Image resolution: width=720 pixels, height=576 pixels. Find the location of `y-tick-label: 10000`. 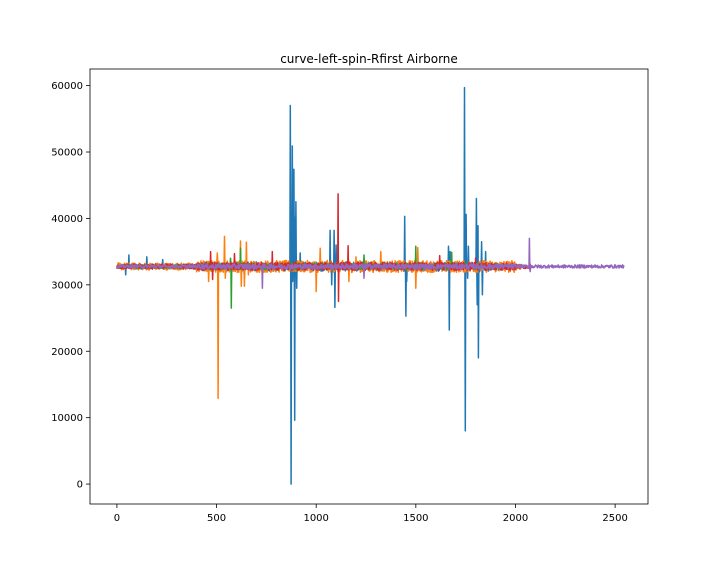

y-tick-label: 10000 is located at coordinates (67, 418).